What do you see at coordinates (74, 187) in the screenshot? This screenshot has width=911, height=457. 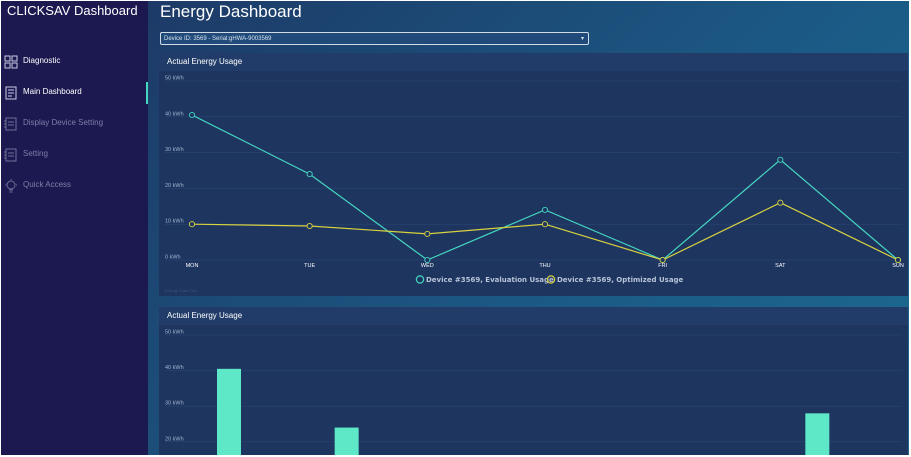 I see `sidebar-item-quick-access: Quick Access` at bounding box center [74, 187].